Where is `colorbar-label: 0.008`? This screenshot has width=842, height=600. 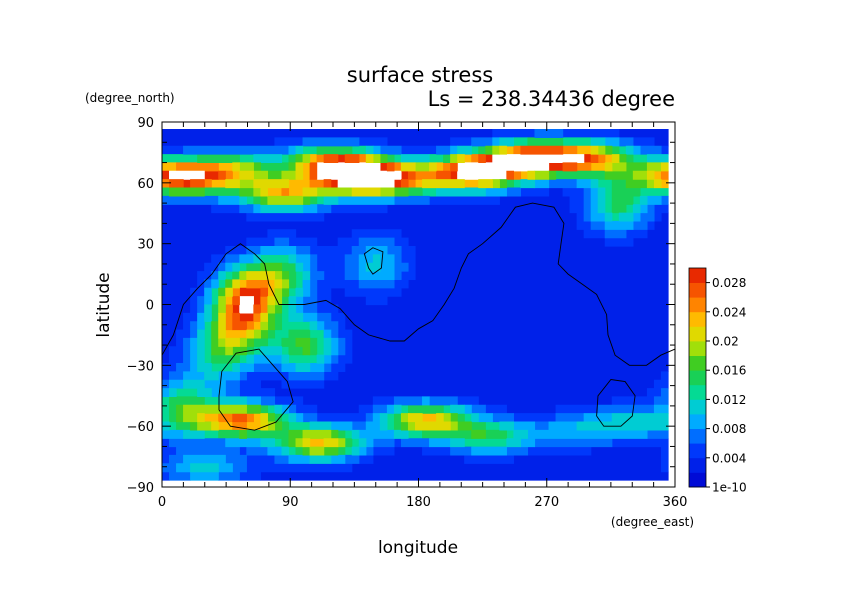
colorbar-label: 0.008 is located at coordinates (729, 429).